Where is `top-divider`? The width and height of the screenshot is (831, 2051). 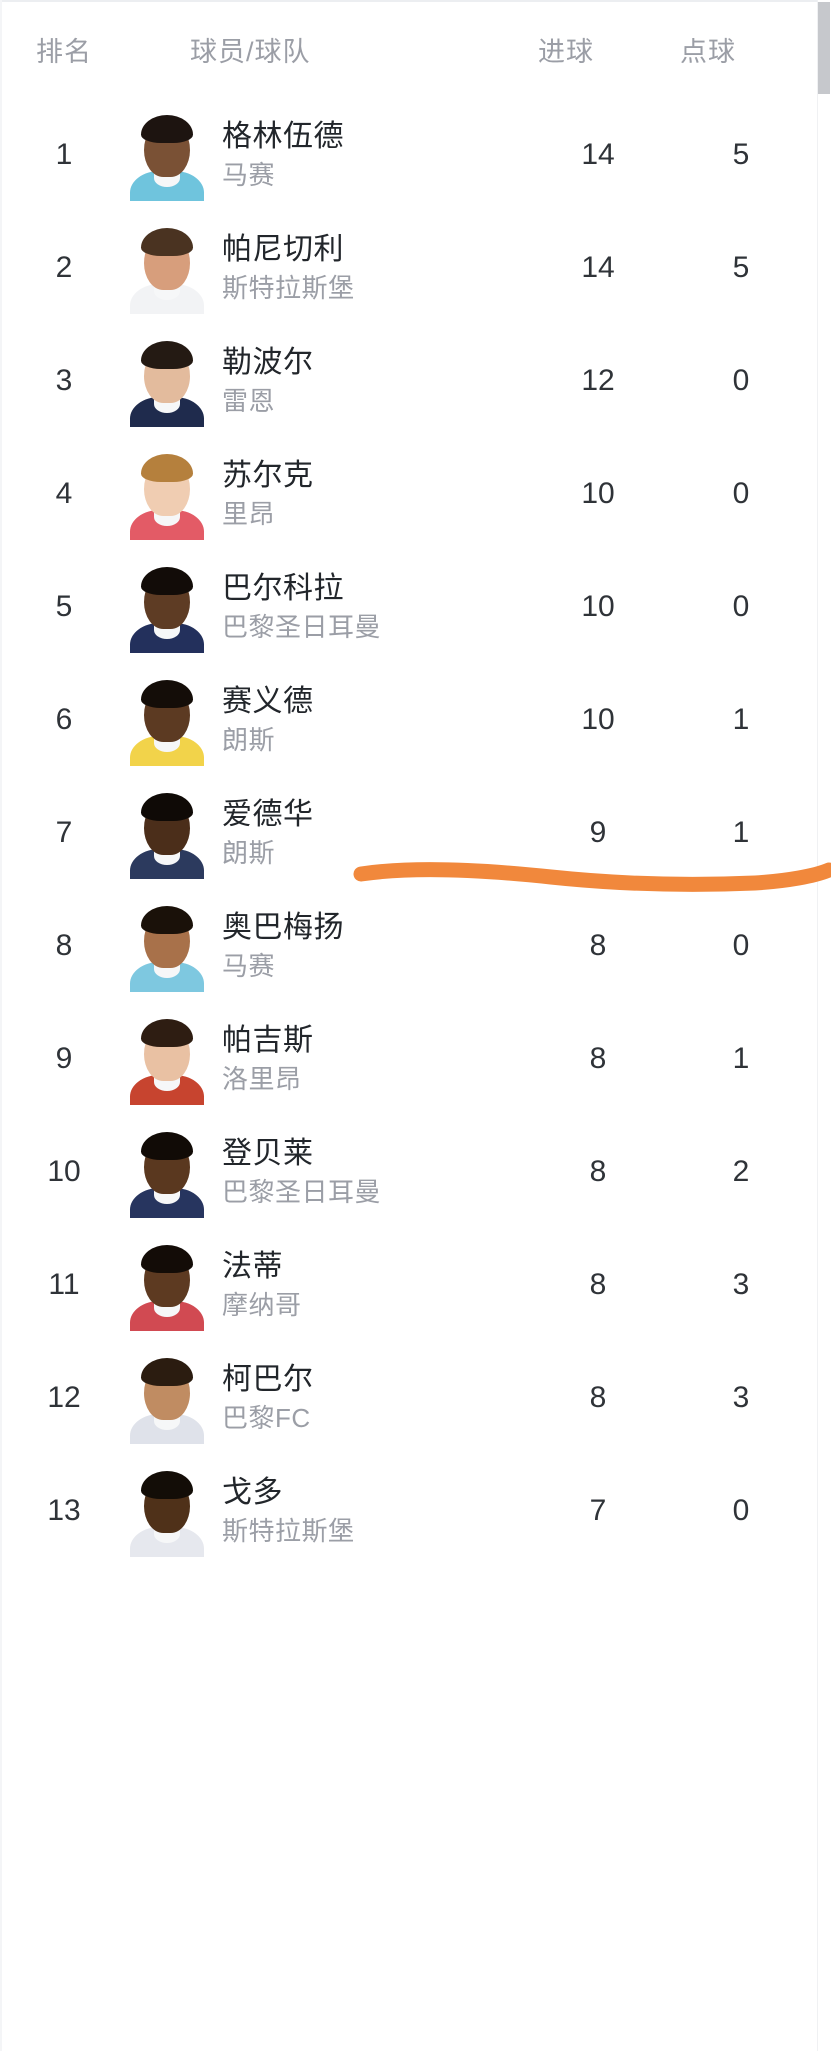
top-divider is located at coordinates (415, 1).